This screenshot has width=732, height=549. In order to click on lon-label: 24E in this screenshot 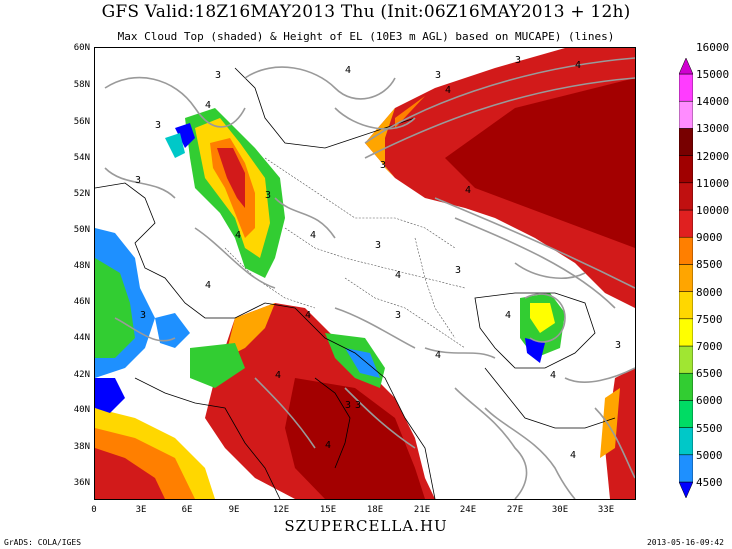, I will do `click(468, 510)`.